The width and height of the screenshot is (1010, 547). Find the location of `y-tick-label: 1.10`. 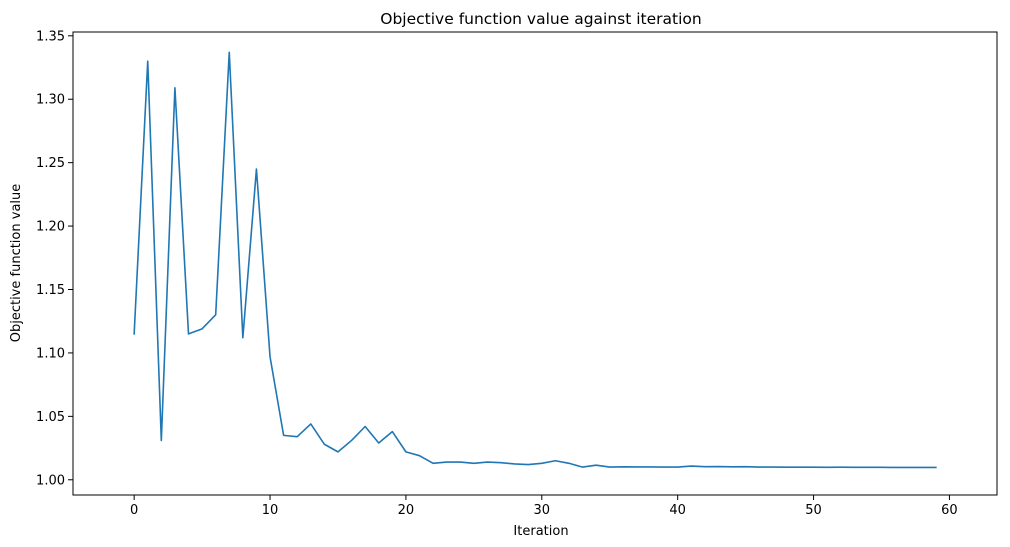

y-tick-label: 1.10 is located at coordinates (50, 353).